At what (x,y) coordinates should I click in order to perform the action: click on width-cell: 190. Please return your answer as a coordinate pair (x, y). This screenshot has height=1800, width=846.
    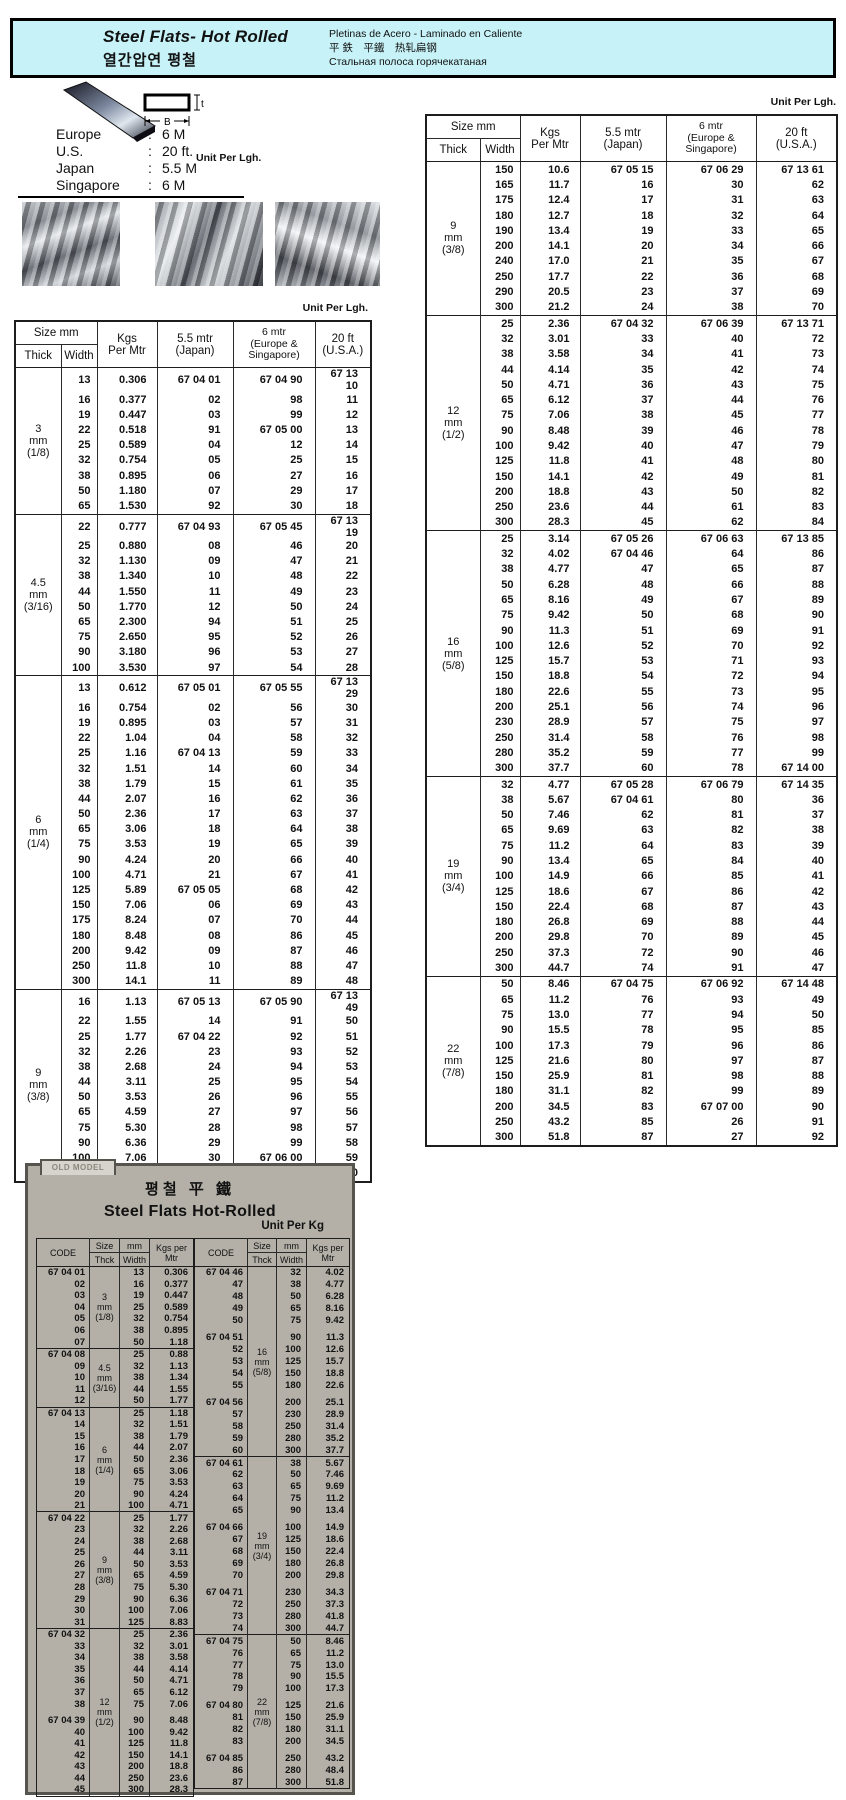
    Looking at the image, I should click on (500, 231).